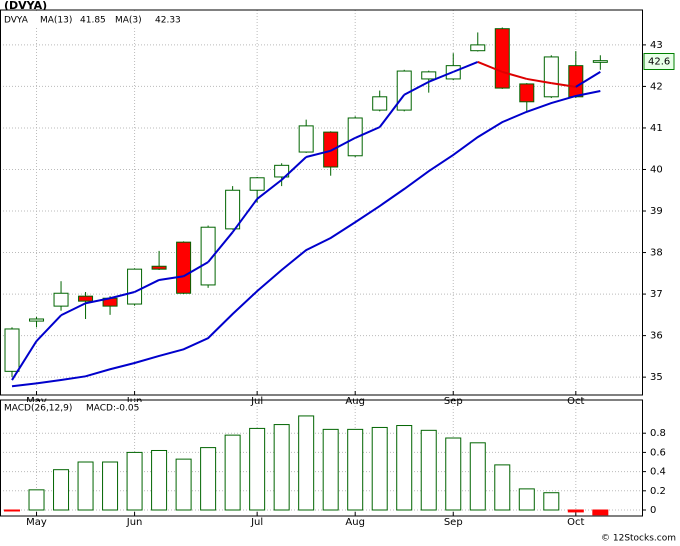 This screenshot has height=546, width=680. I want to click on y-tick-label: 0, so click(653, 510).